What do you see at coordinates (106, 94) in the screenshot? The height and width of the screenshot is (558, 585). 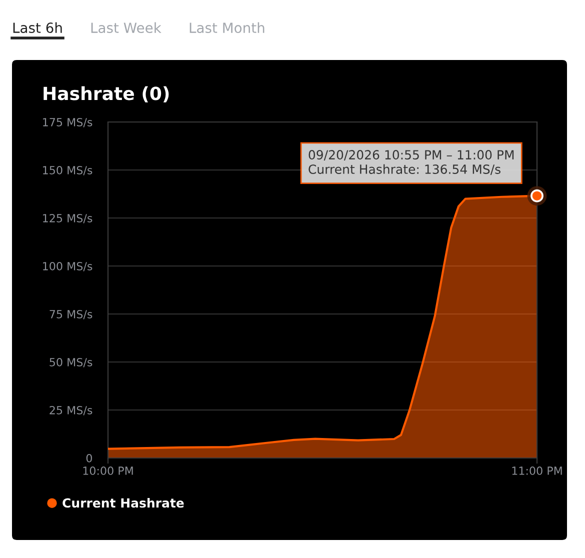 I see `chart-title: Hashrate (0)` at bounding box center [106, 94].